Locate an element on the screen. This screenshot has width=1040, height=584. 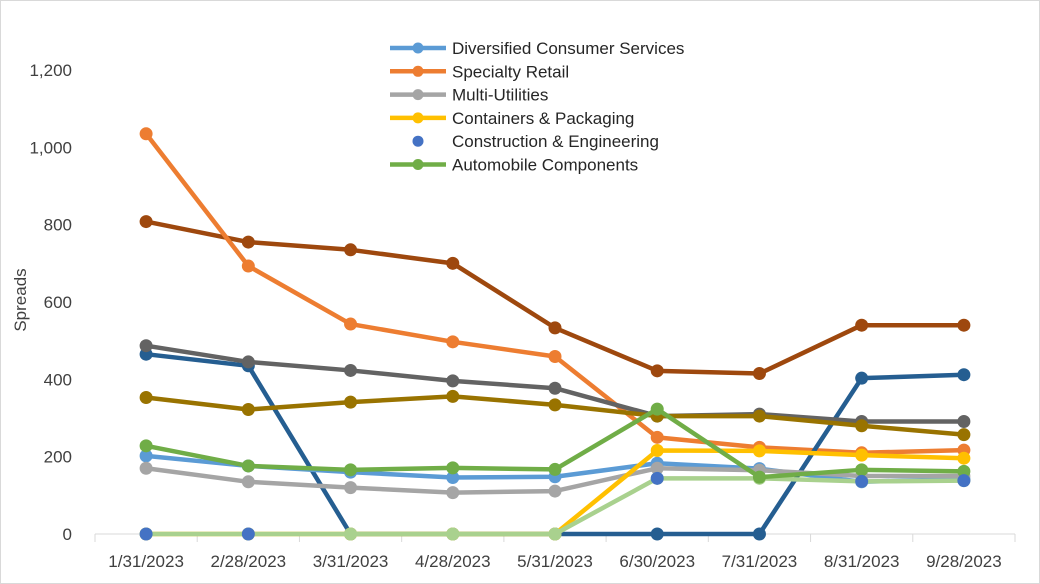
x-tick-label: 2/28/2023 is located at coordinates (249, 561).